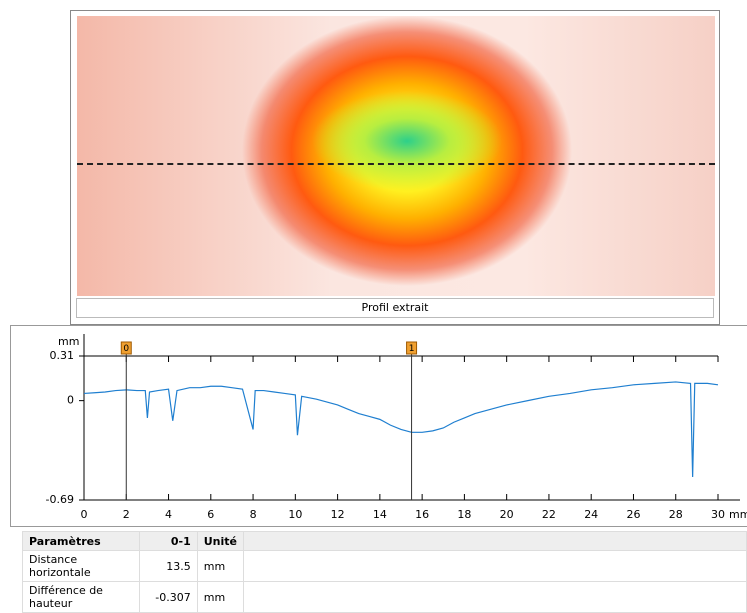  What do you see at coordinates (507, 514) in the screenshot?
I see `x-tick-label: 20` at bounding box center [507, 514].